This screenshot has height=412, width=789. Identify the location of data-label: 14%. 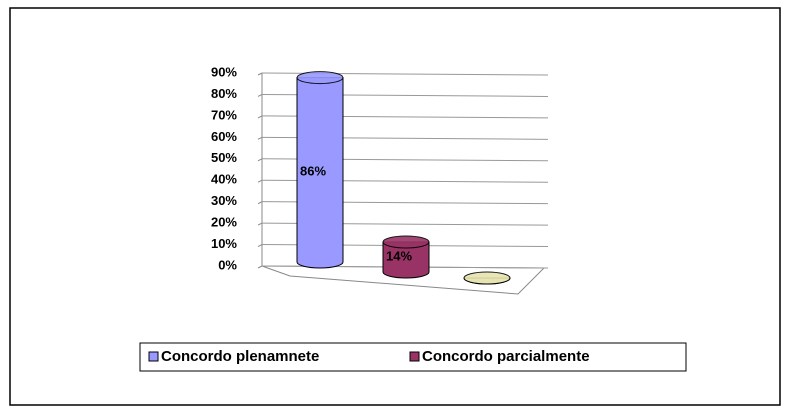
(399, 255).